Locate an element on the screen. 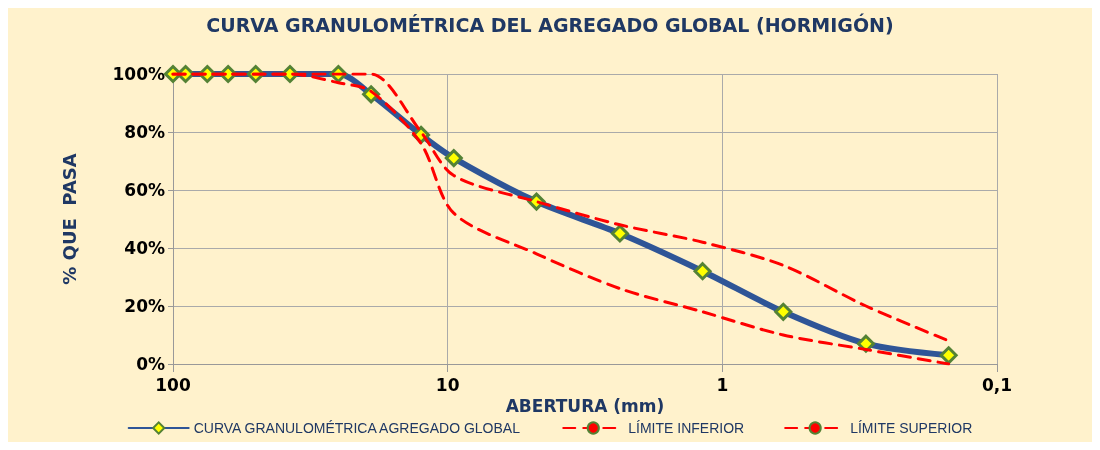 This screenshot has width=1100, height=450. y-tick-label: 80% is located at coordinates (144, 132).